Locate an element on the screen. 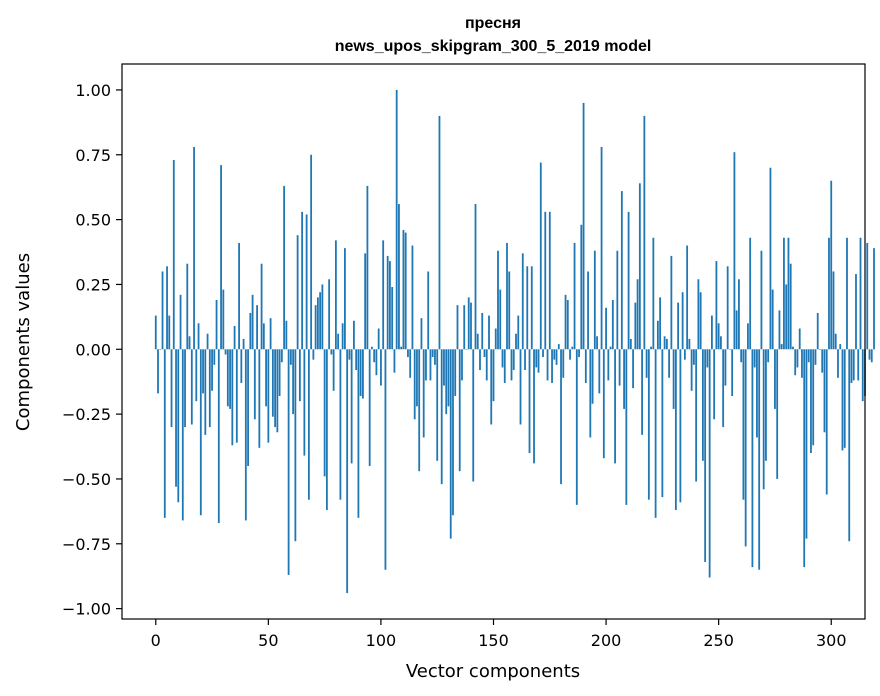 The image size is (880, 696). x-tick-label: 150 is located at coordinates (493, 640).